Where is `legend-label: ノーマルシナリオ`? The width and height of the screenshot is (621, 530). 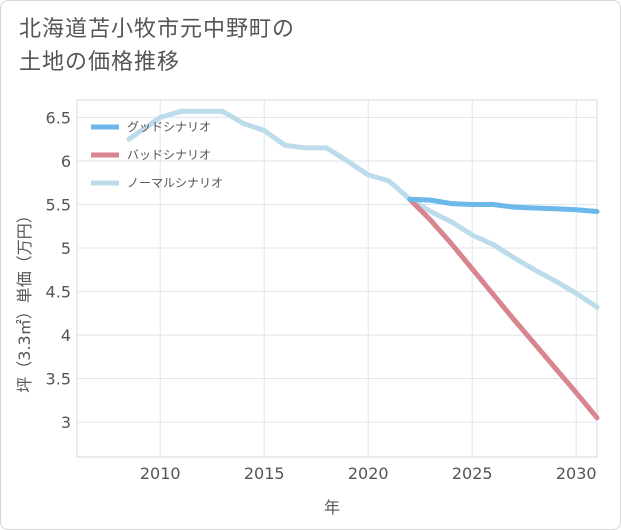
legend-label: ノーマルシナリオ is located at coordinates (175, 183).